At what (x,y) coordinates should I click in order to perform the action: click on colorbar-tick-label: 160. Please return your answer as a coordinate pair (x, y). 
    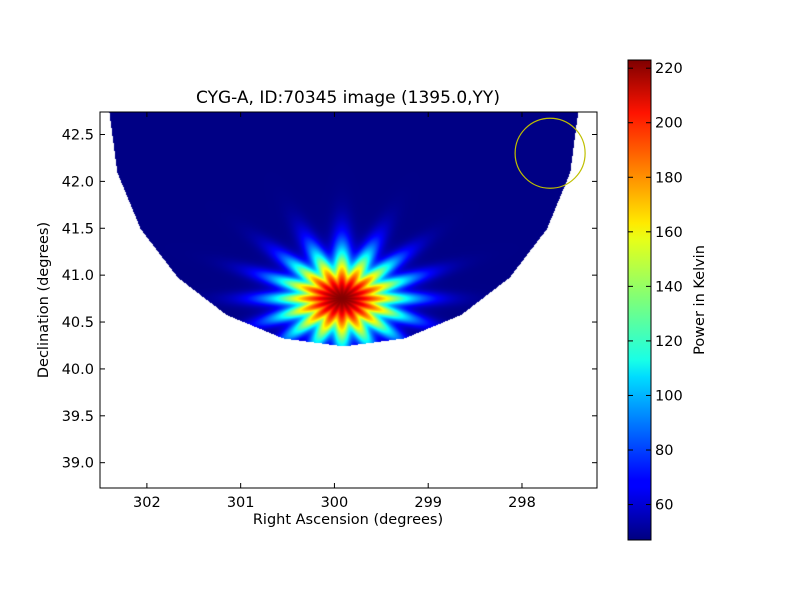
    Looking at the image, I should click on (669, 233).